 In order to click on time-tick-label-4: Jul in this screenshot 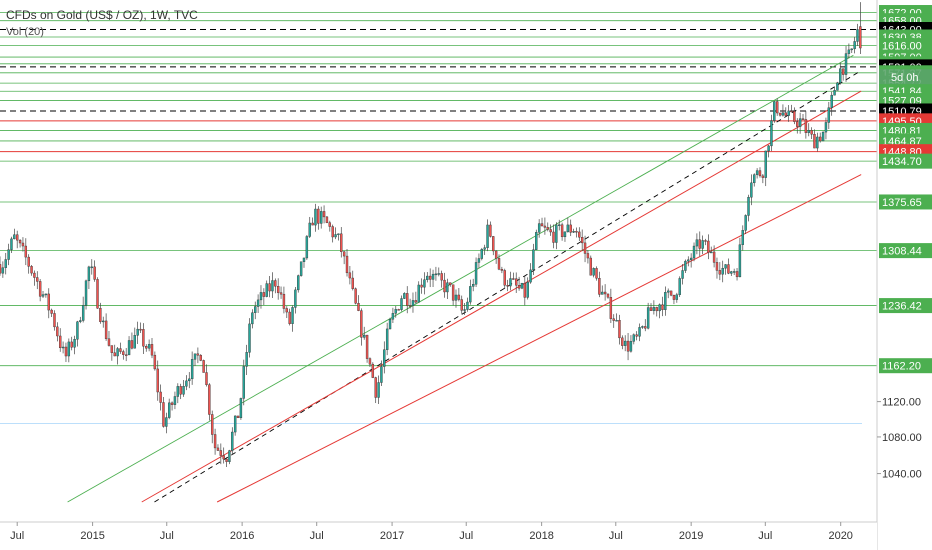, I will do `click(317, 536)`.